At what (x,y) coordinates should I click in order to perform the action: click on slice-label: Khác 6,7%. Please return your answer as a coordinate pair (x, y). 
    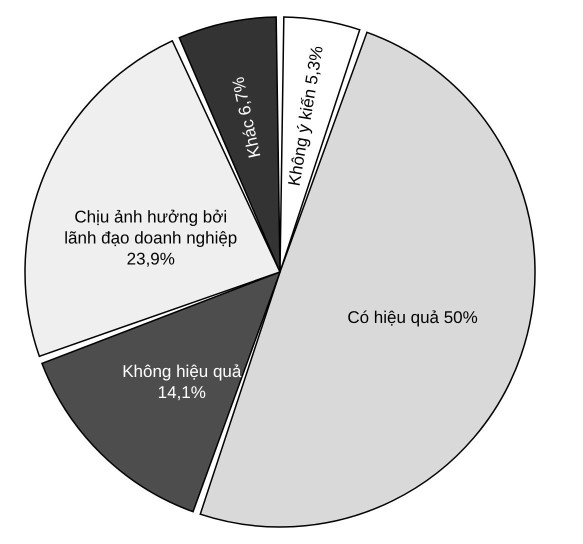
    Looking at the image, I should click on (246, 117).